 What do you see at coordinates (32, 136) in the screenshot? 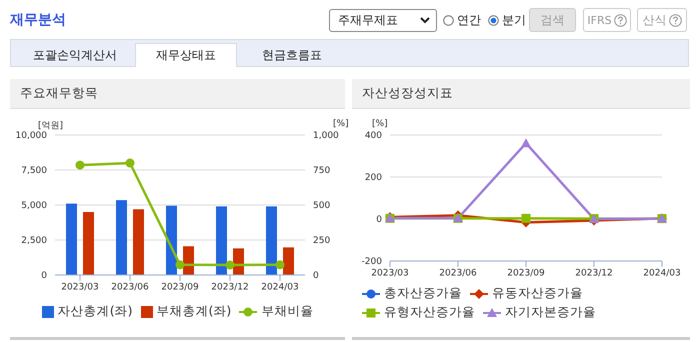
I see `y-tick-label: 10,000` at bounding box center [32, 136].